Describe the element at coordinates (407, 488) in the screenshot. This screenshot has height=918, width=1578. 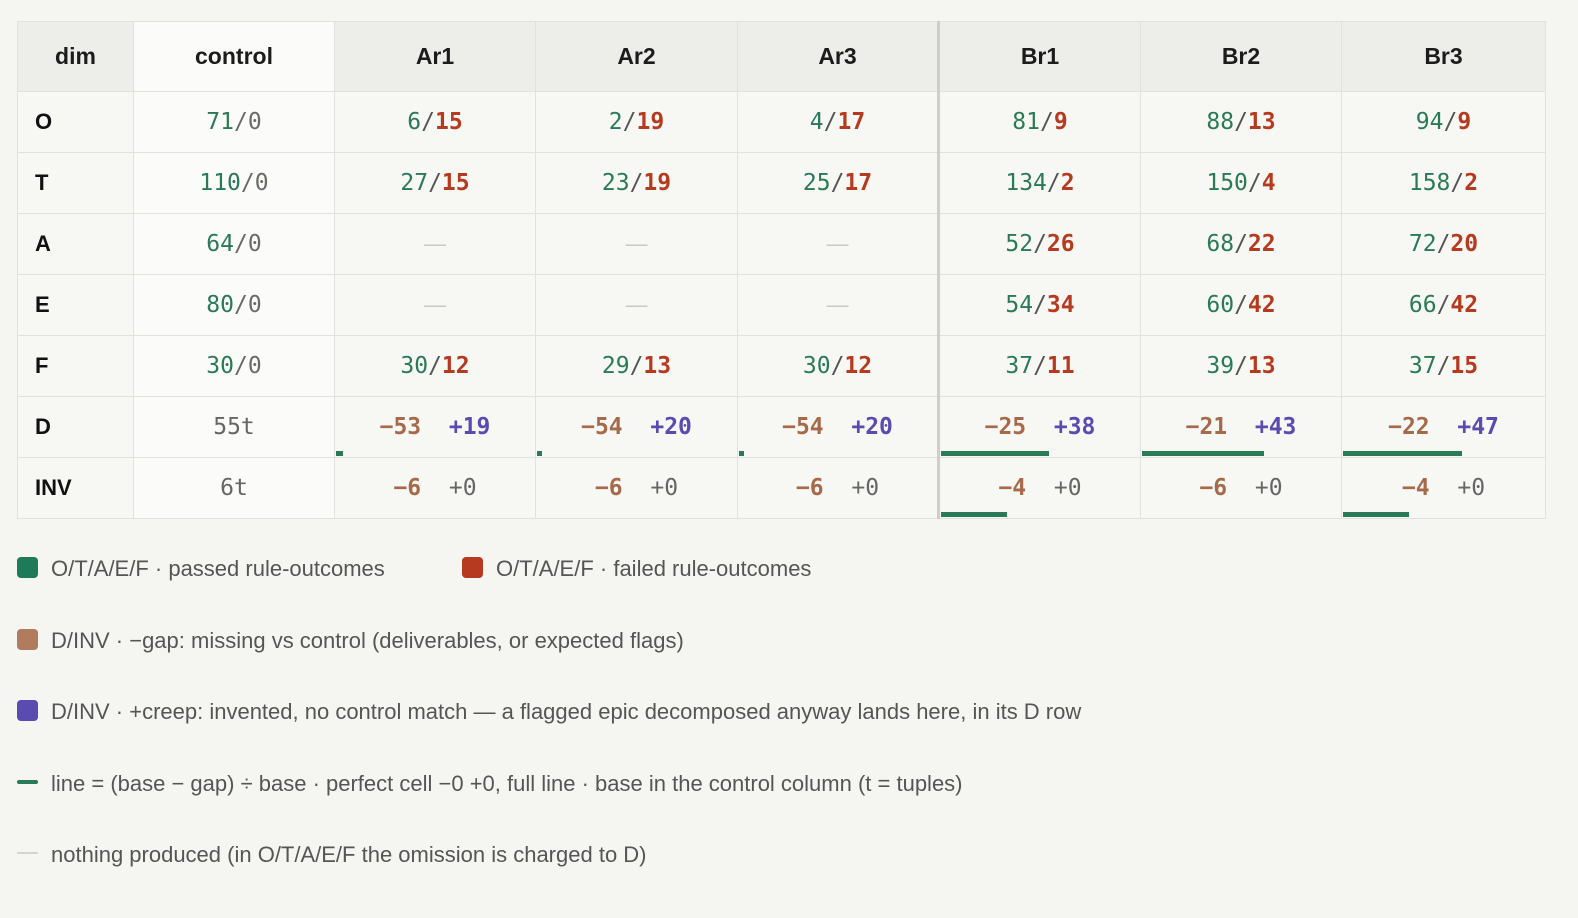
I see `gap-value: −6` at that location.